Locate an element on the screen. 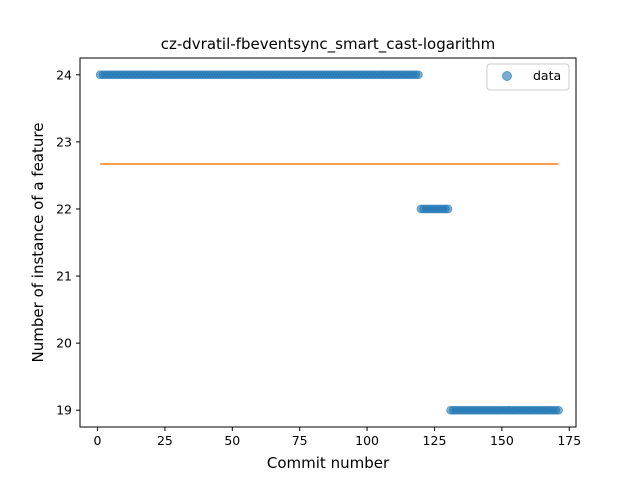 The image size is (640, 480). y-tick-label: 20 is located at coordinates (64, 343).